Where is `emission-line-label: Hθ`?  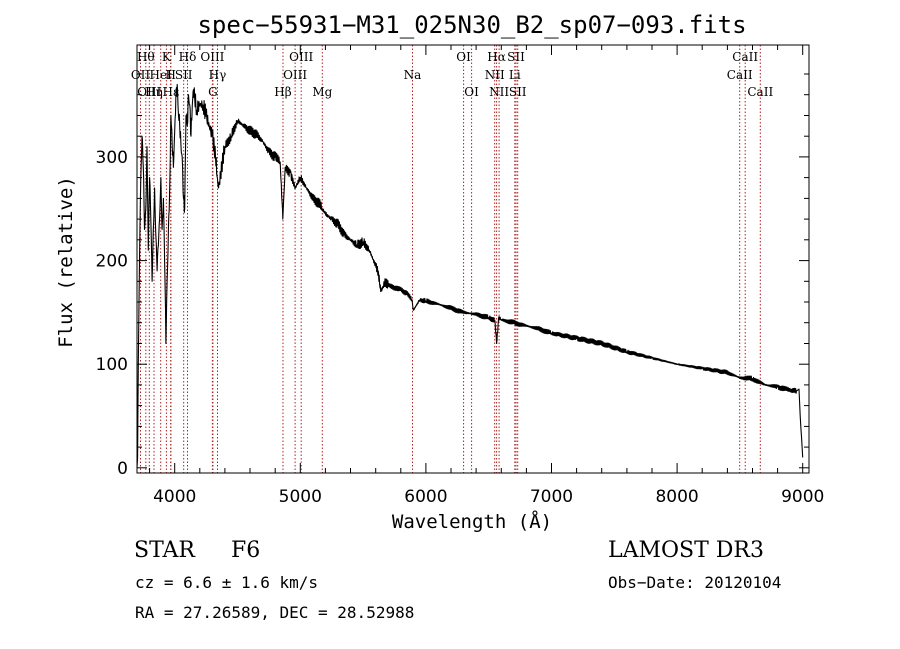
emission-line-label: Hθ is located at coordinates (146, 57).